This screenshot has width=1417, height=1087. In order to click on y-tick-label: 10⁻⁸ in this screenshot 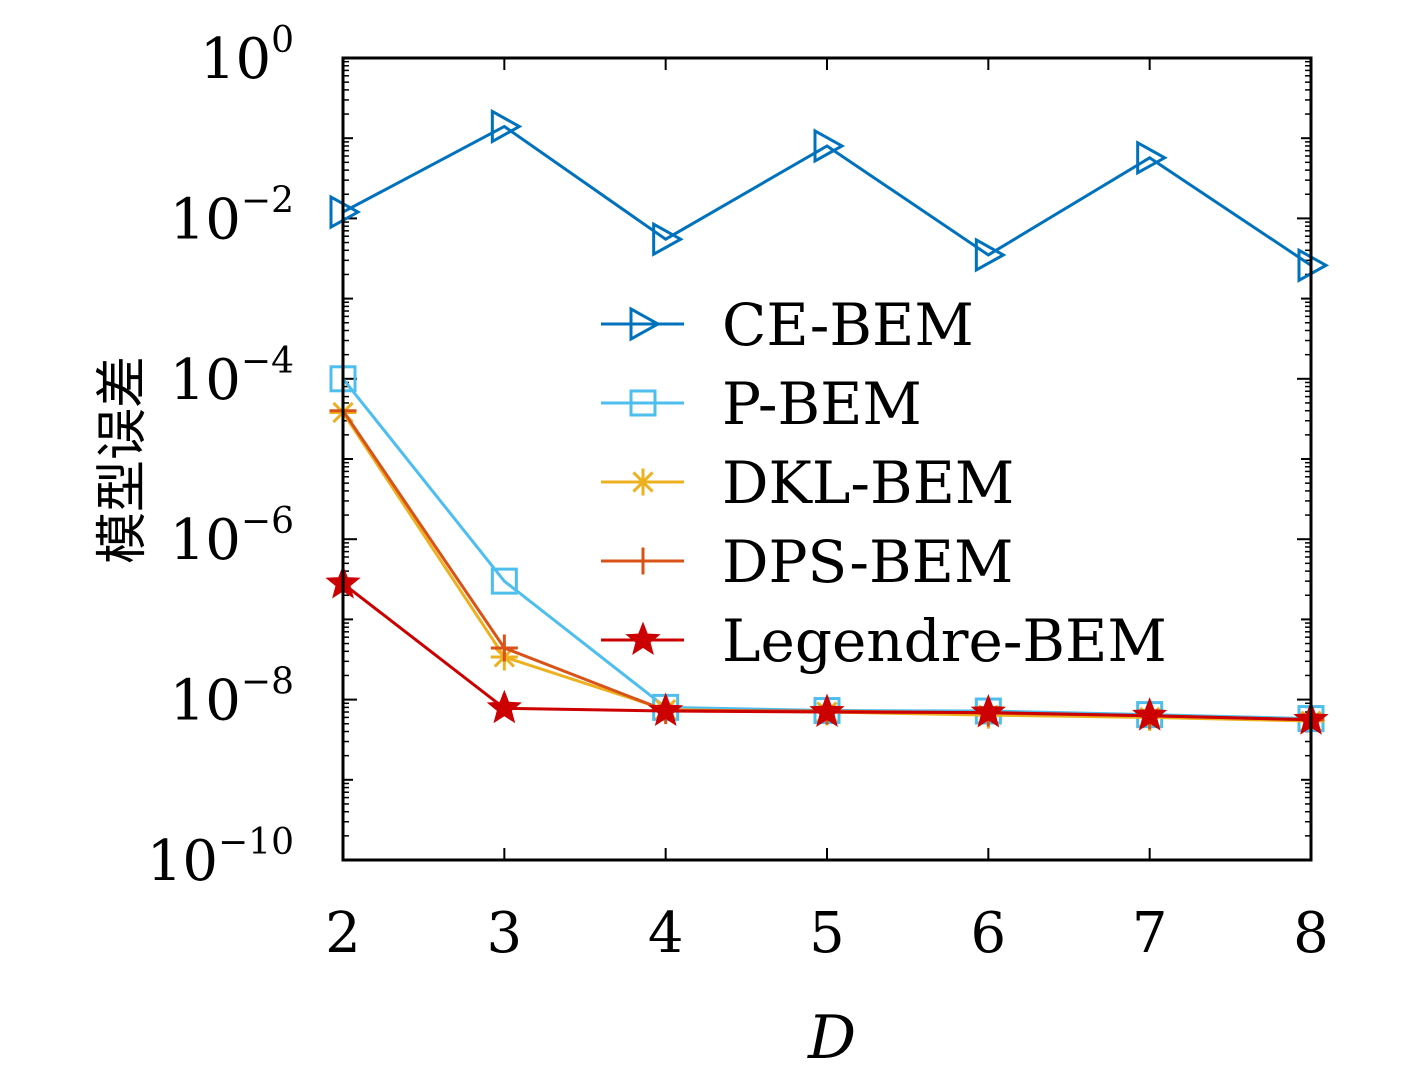, I will do `click(232, 698)`.